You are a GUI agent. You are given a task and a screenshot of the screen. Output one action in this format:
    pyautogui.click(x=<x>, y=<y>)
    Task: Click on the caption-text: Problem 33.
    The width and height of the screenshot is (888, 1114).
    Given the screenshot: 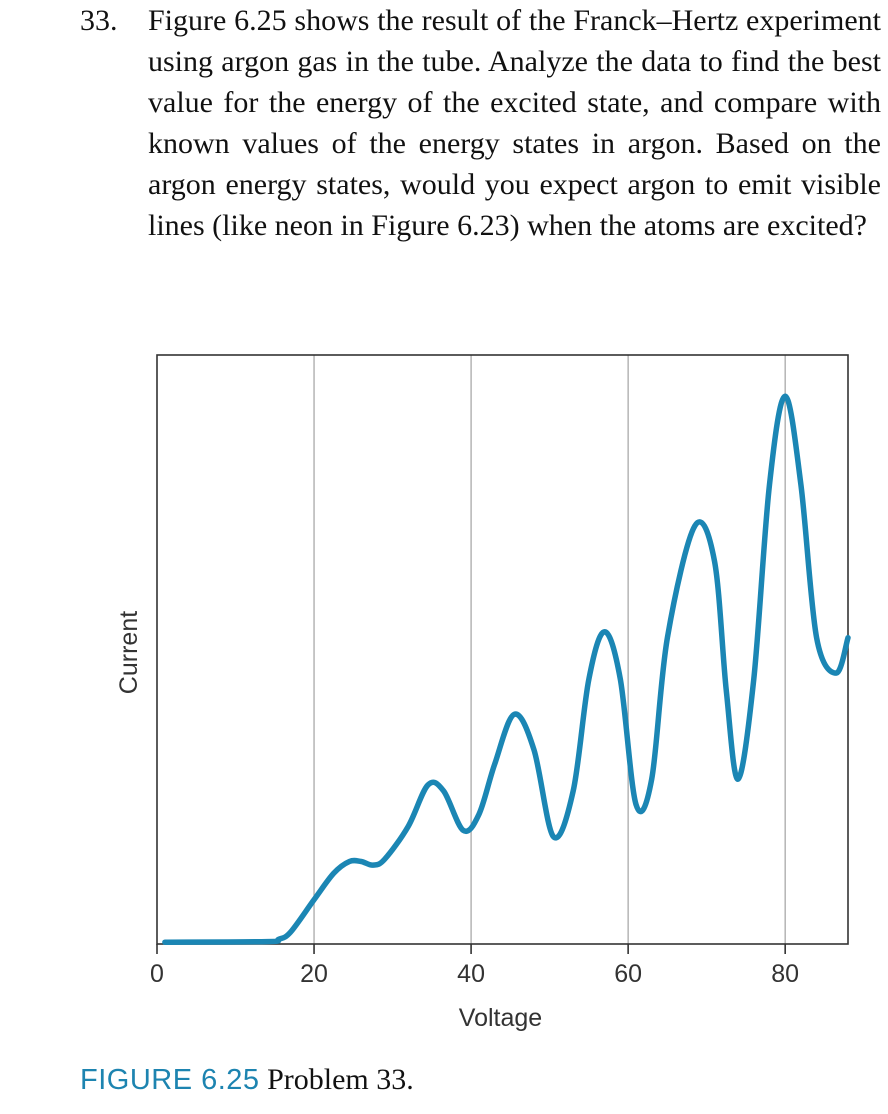 What is the action you would take?
    pyautogui.click(x=340, y=1079)
    